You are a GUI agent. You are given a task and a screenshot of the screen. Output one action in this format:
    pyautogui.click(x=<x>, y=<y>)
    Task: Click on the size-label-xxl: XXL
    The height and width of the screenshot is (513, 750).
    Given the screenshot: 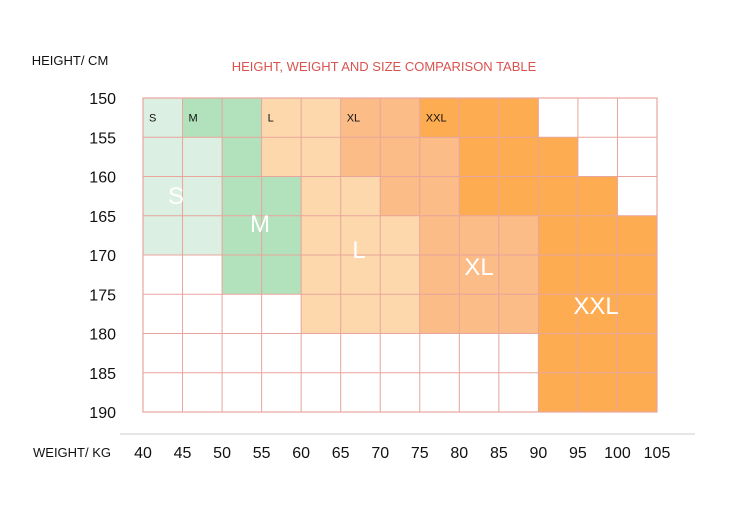 What is the action you would take?
    pyautogui.click(x=595, y=306)
    